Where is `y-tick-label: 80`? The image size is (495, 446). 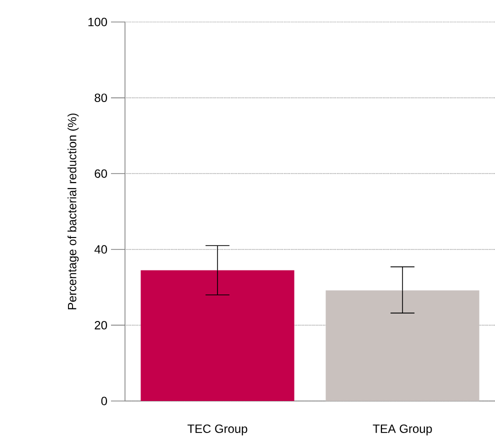
y-tick-label: 80 is located at coordinates (101, 98).